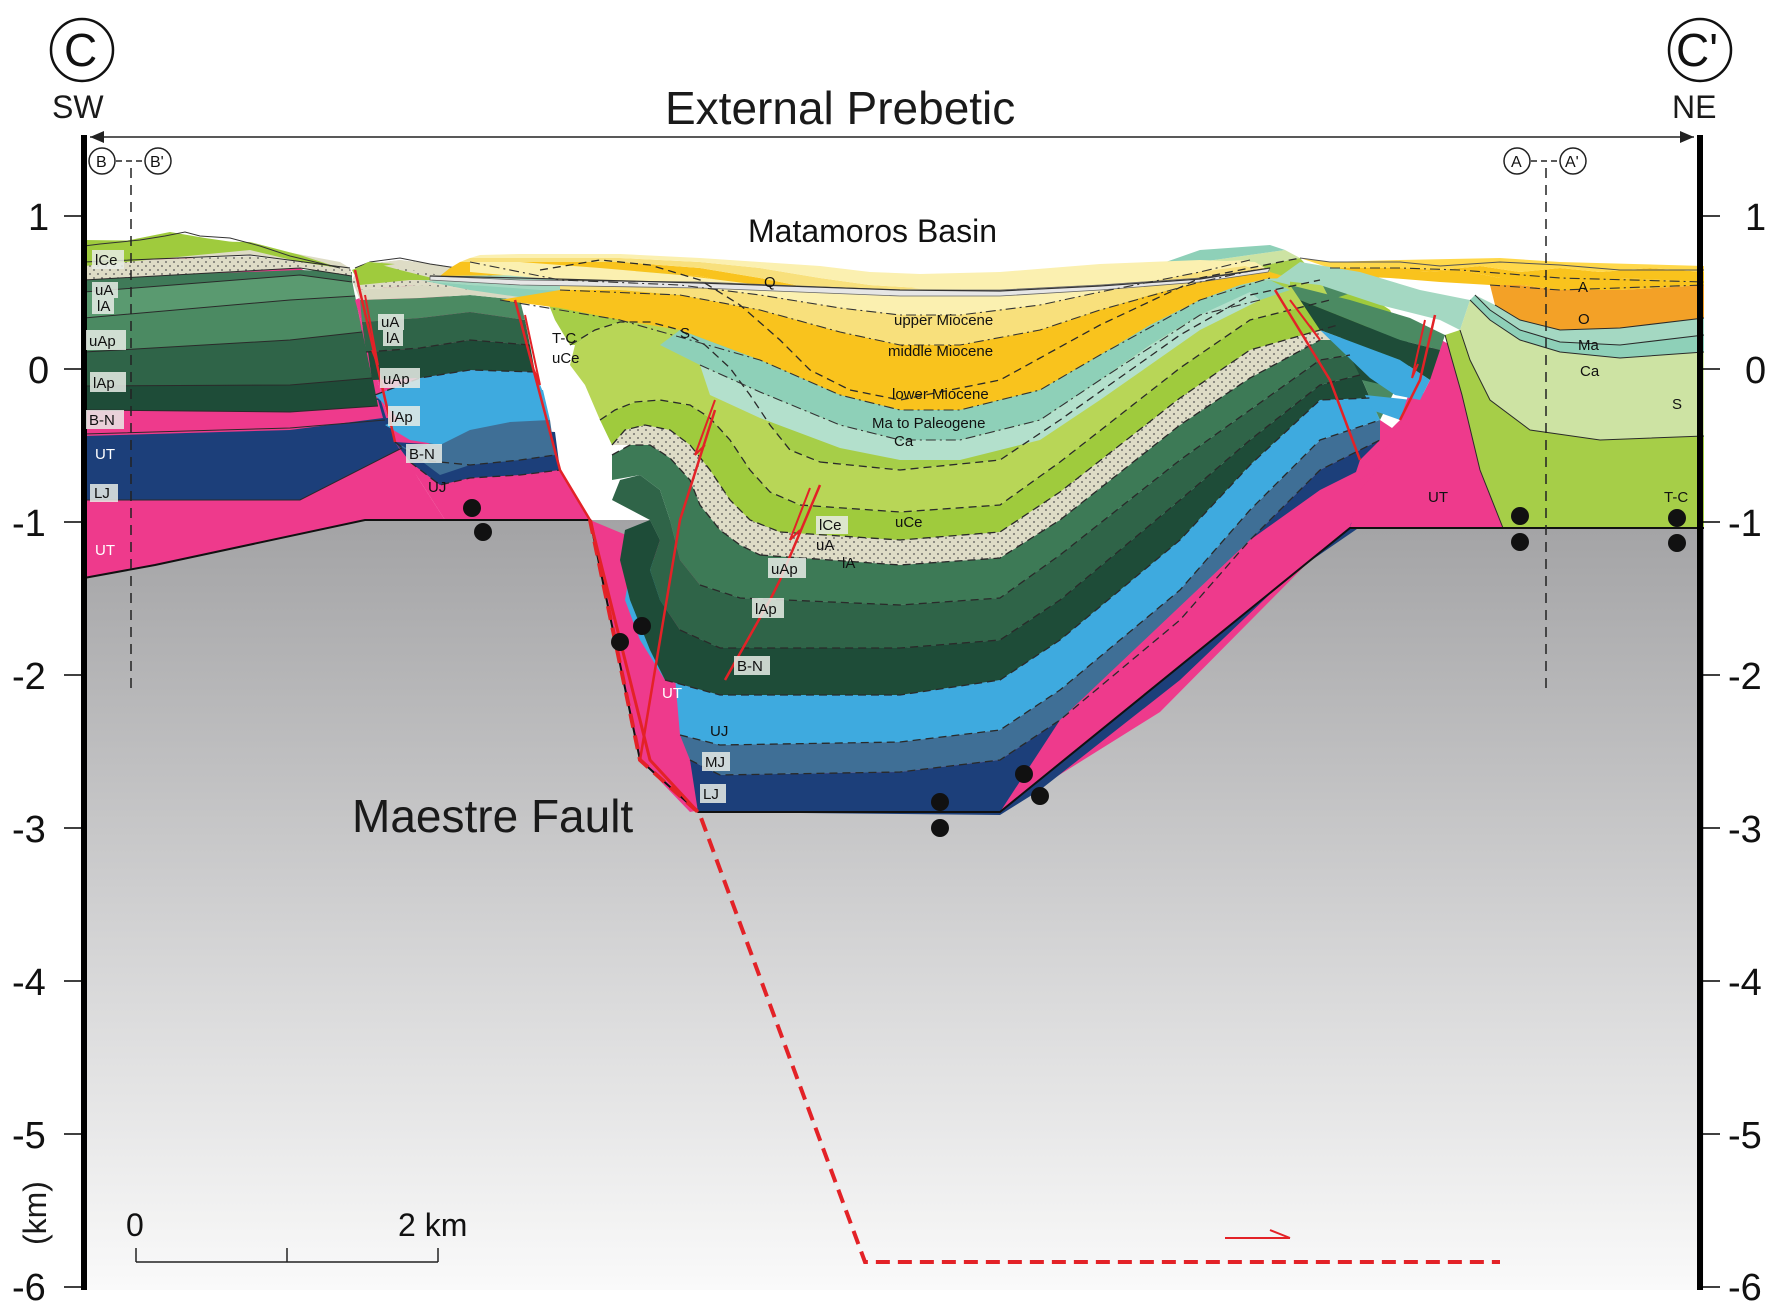 This screenshot has height=1309, width=1781. What do you see at coordinates (29, 1285) in the screenshot?
I see `left-tick-m6: -6` at bounding box center [29, 1285].